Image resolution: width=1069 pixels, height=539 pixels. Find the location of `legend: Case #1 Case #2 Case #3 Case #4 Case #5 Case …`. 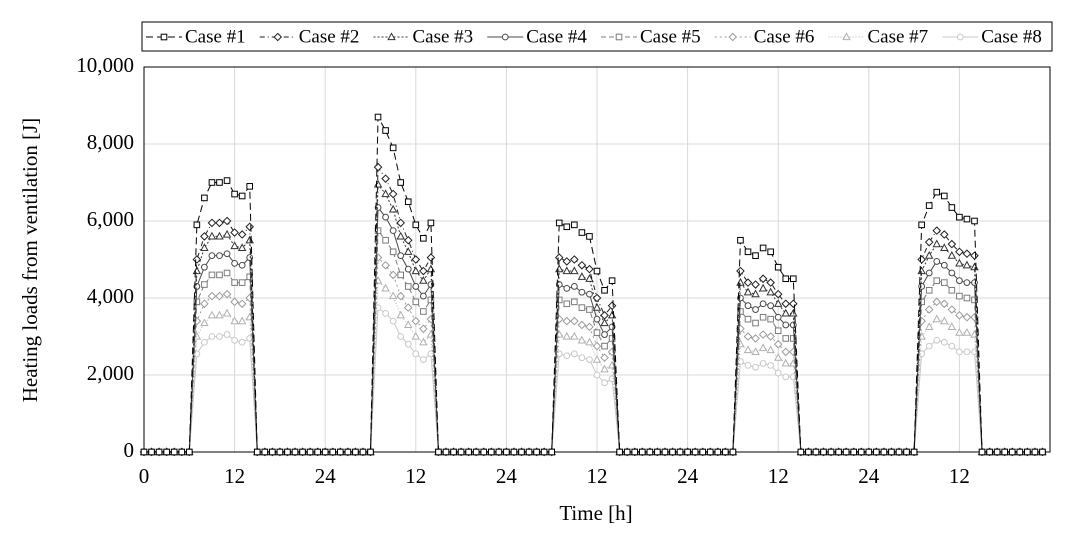

legend: Case #1 Case #2 Case #3 Case #4 Case #5 Case … is located at coordinates (597, 36).